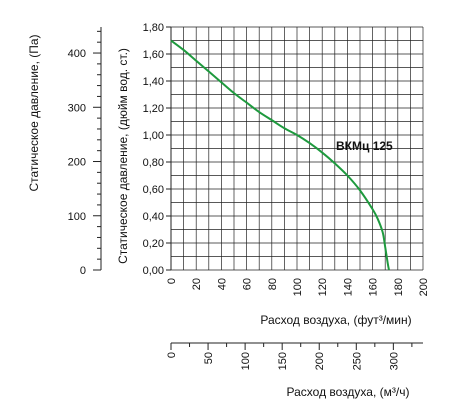 The height and width of the screenshot is (415, 450). What do you see at coordinates (123, 156) in the screenshot?
I see `y-axis-label: Статическое давление, (дюйм вод. ст.)` at bounding box center [123, 156].